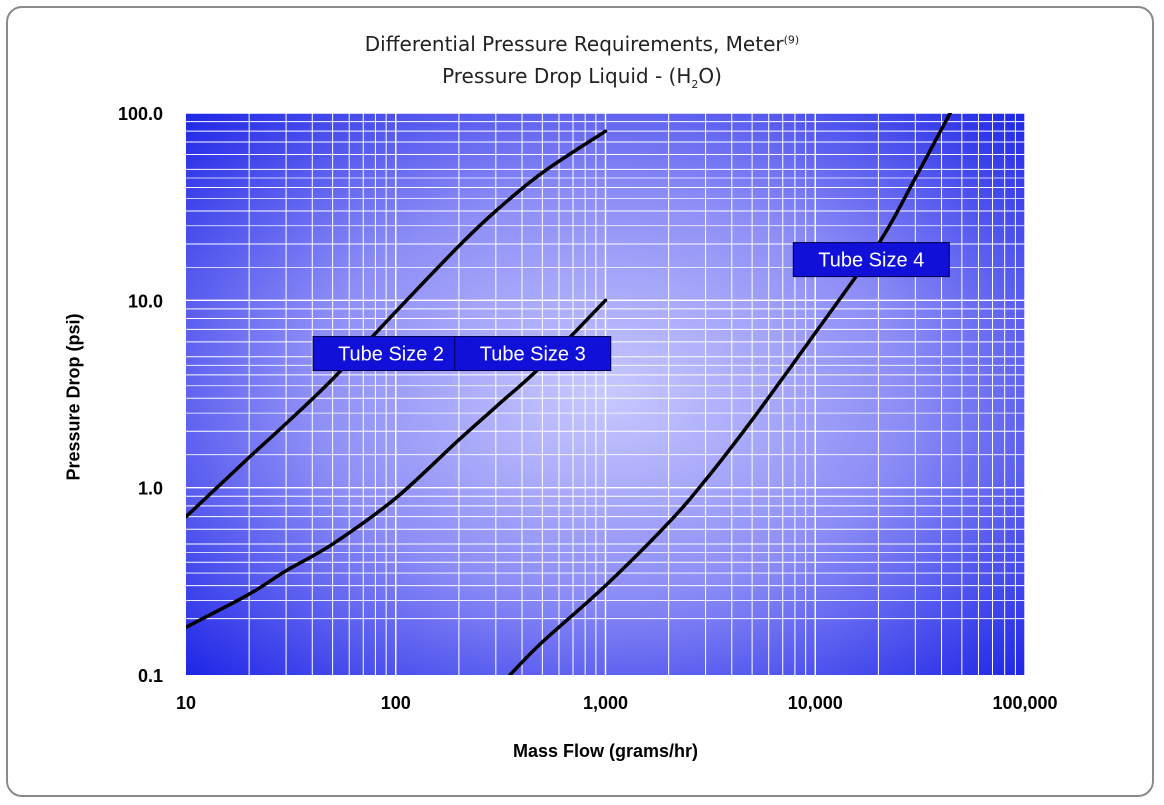 This screenshot has width=1164, height=805. Describe the element at coordinates (791, 40) in the screenshot. I see `chart-title-footnote: (9)` at that location.